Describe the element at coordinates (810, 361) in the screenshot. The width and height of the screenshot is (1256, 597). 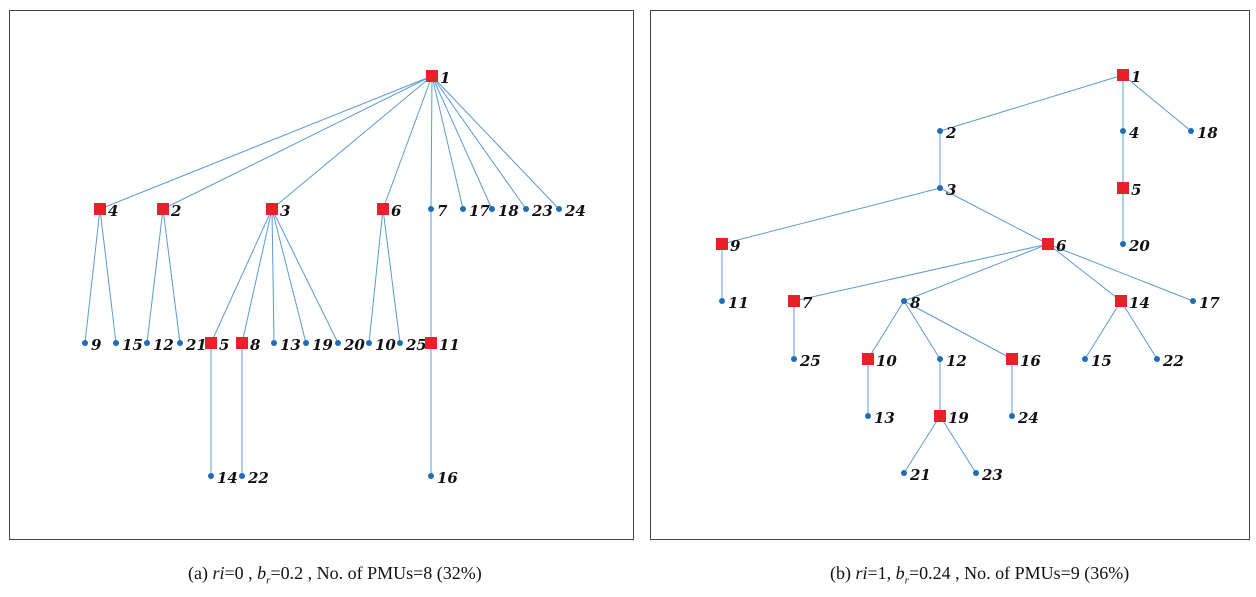
I see `node-label-25: 25` at that location.